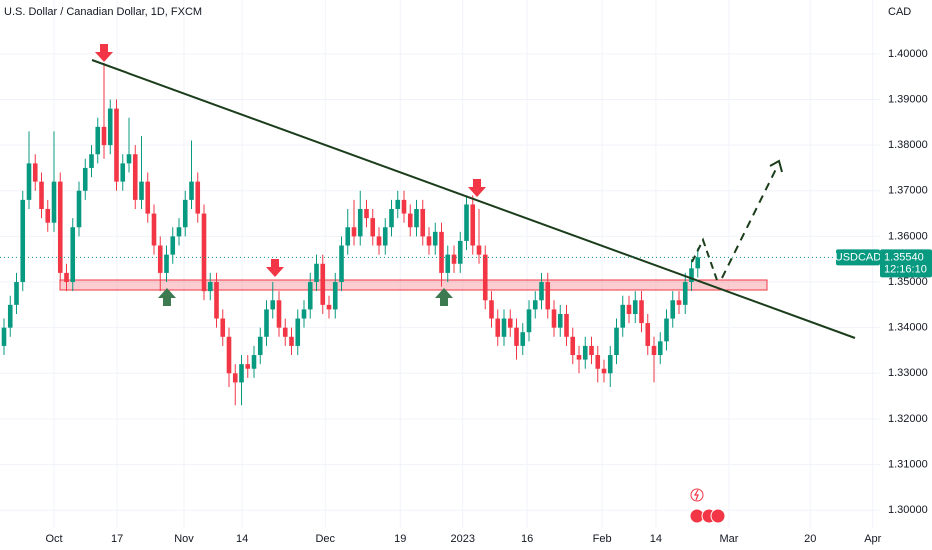  What do you see at coordinates (103, 12) in the screenshot?
I see `chart-title: U.S. Dollar / Canadian Dollar, 1D, FXCM` at bounding box center [103, 12].